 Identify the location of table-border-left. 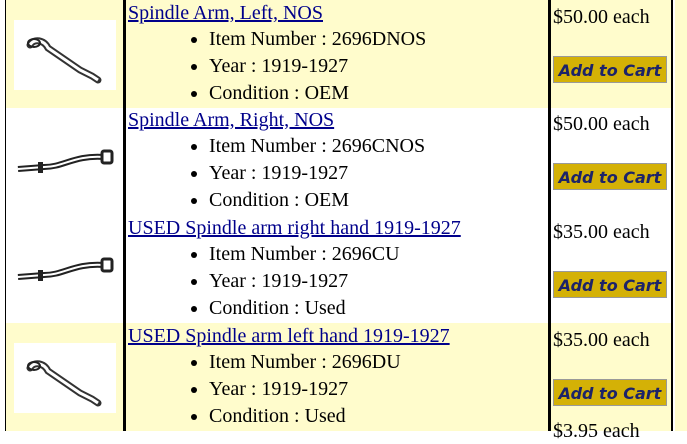
(5, 215).